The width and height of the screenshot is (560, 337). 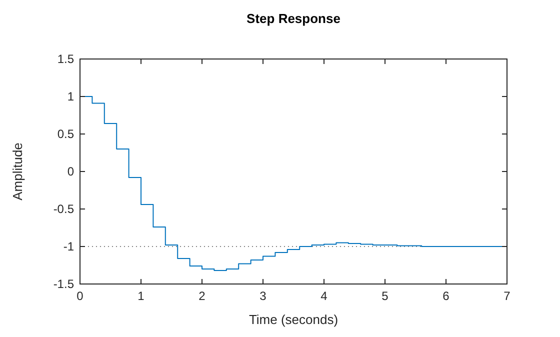 I want to click on x-tick-label: 1, so click(x=141, y=296).